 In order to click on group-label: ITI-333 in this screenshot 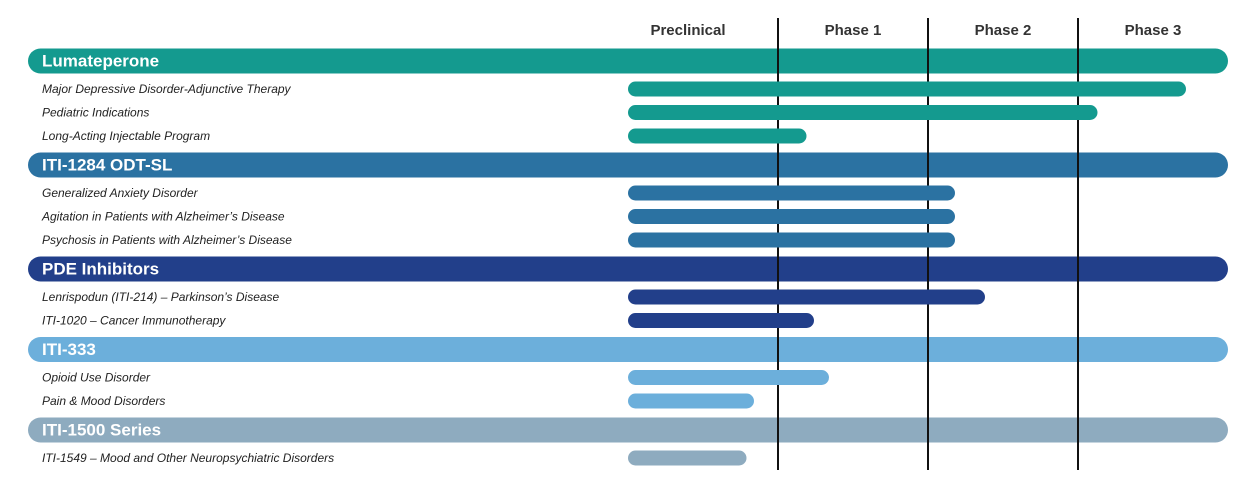, I will do `click(69, 349)`.